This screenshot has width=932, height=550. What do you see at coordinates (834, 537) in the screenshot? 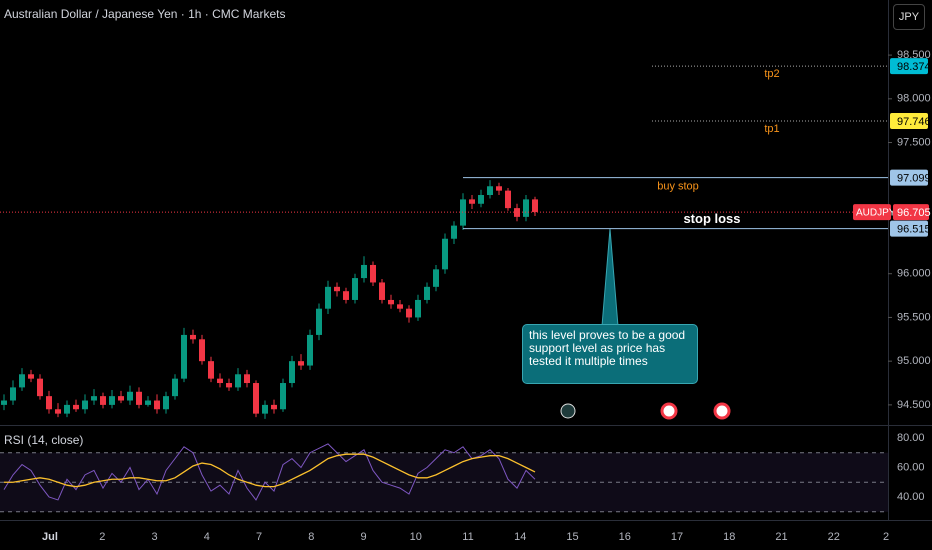
I see `x-tick-label: 22` at bounding box center [834, 537].